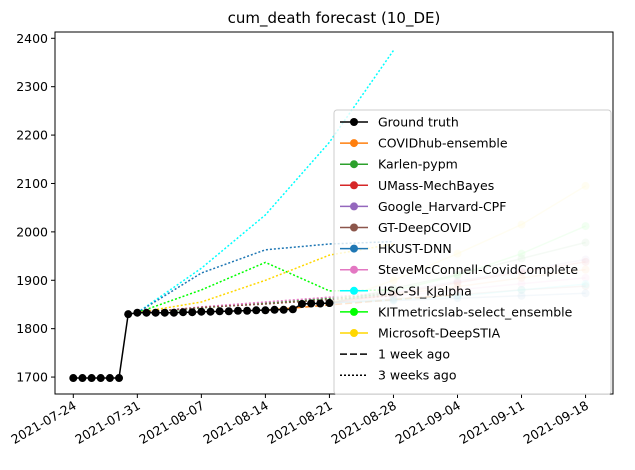 The image size is (635, 470). What do you see at coordinates (354, 290) in the screenshot?
I see `legend-marker-usc-si-kjalpha` at bounding box center [354, 290].